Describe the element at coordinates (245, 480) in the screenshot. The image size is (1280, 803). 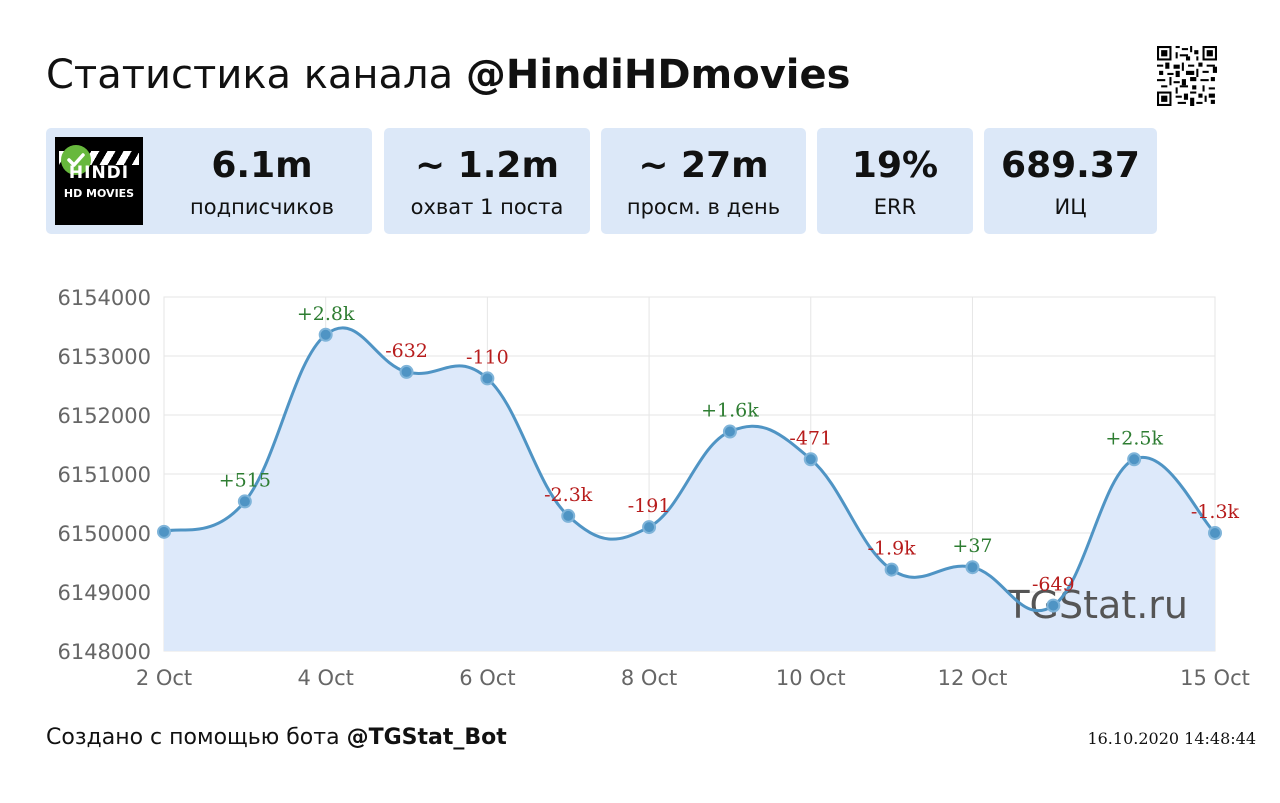
I see `data-label: +515` at that location.